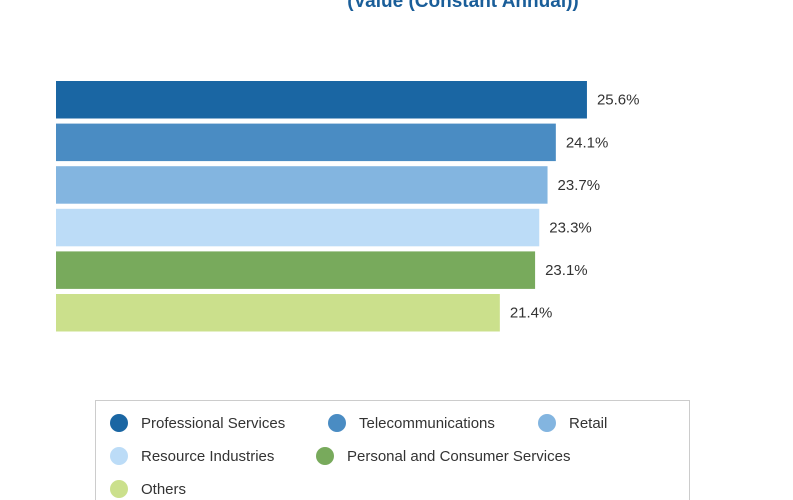 Image resolution: width=793 pixels, height=500 pixels. What do you see at coordinates (531, 313) in the screenshot?
I see `data-label: 21.4%` at bounding box center [531, 313].